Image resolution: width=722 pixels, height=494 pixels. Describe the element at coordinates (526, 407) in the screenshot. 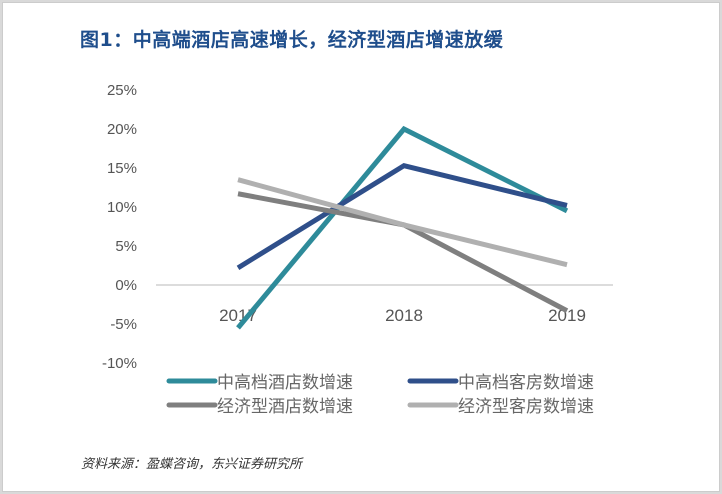

I see `legend-label: 经济型客房数增速` at that location.